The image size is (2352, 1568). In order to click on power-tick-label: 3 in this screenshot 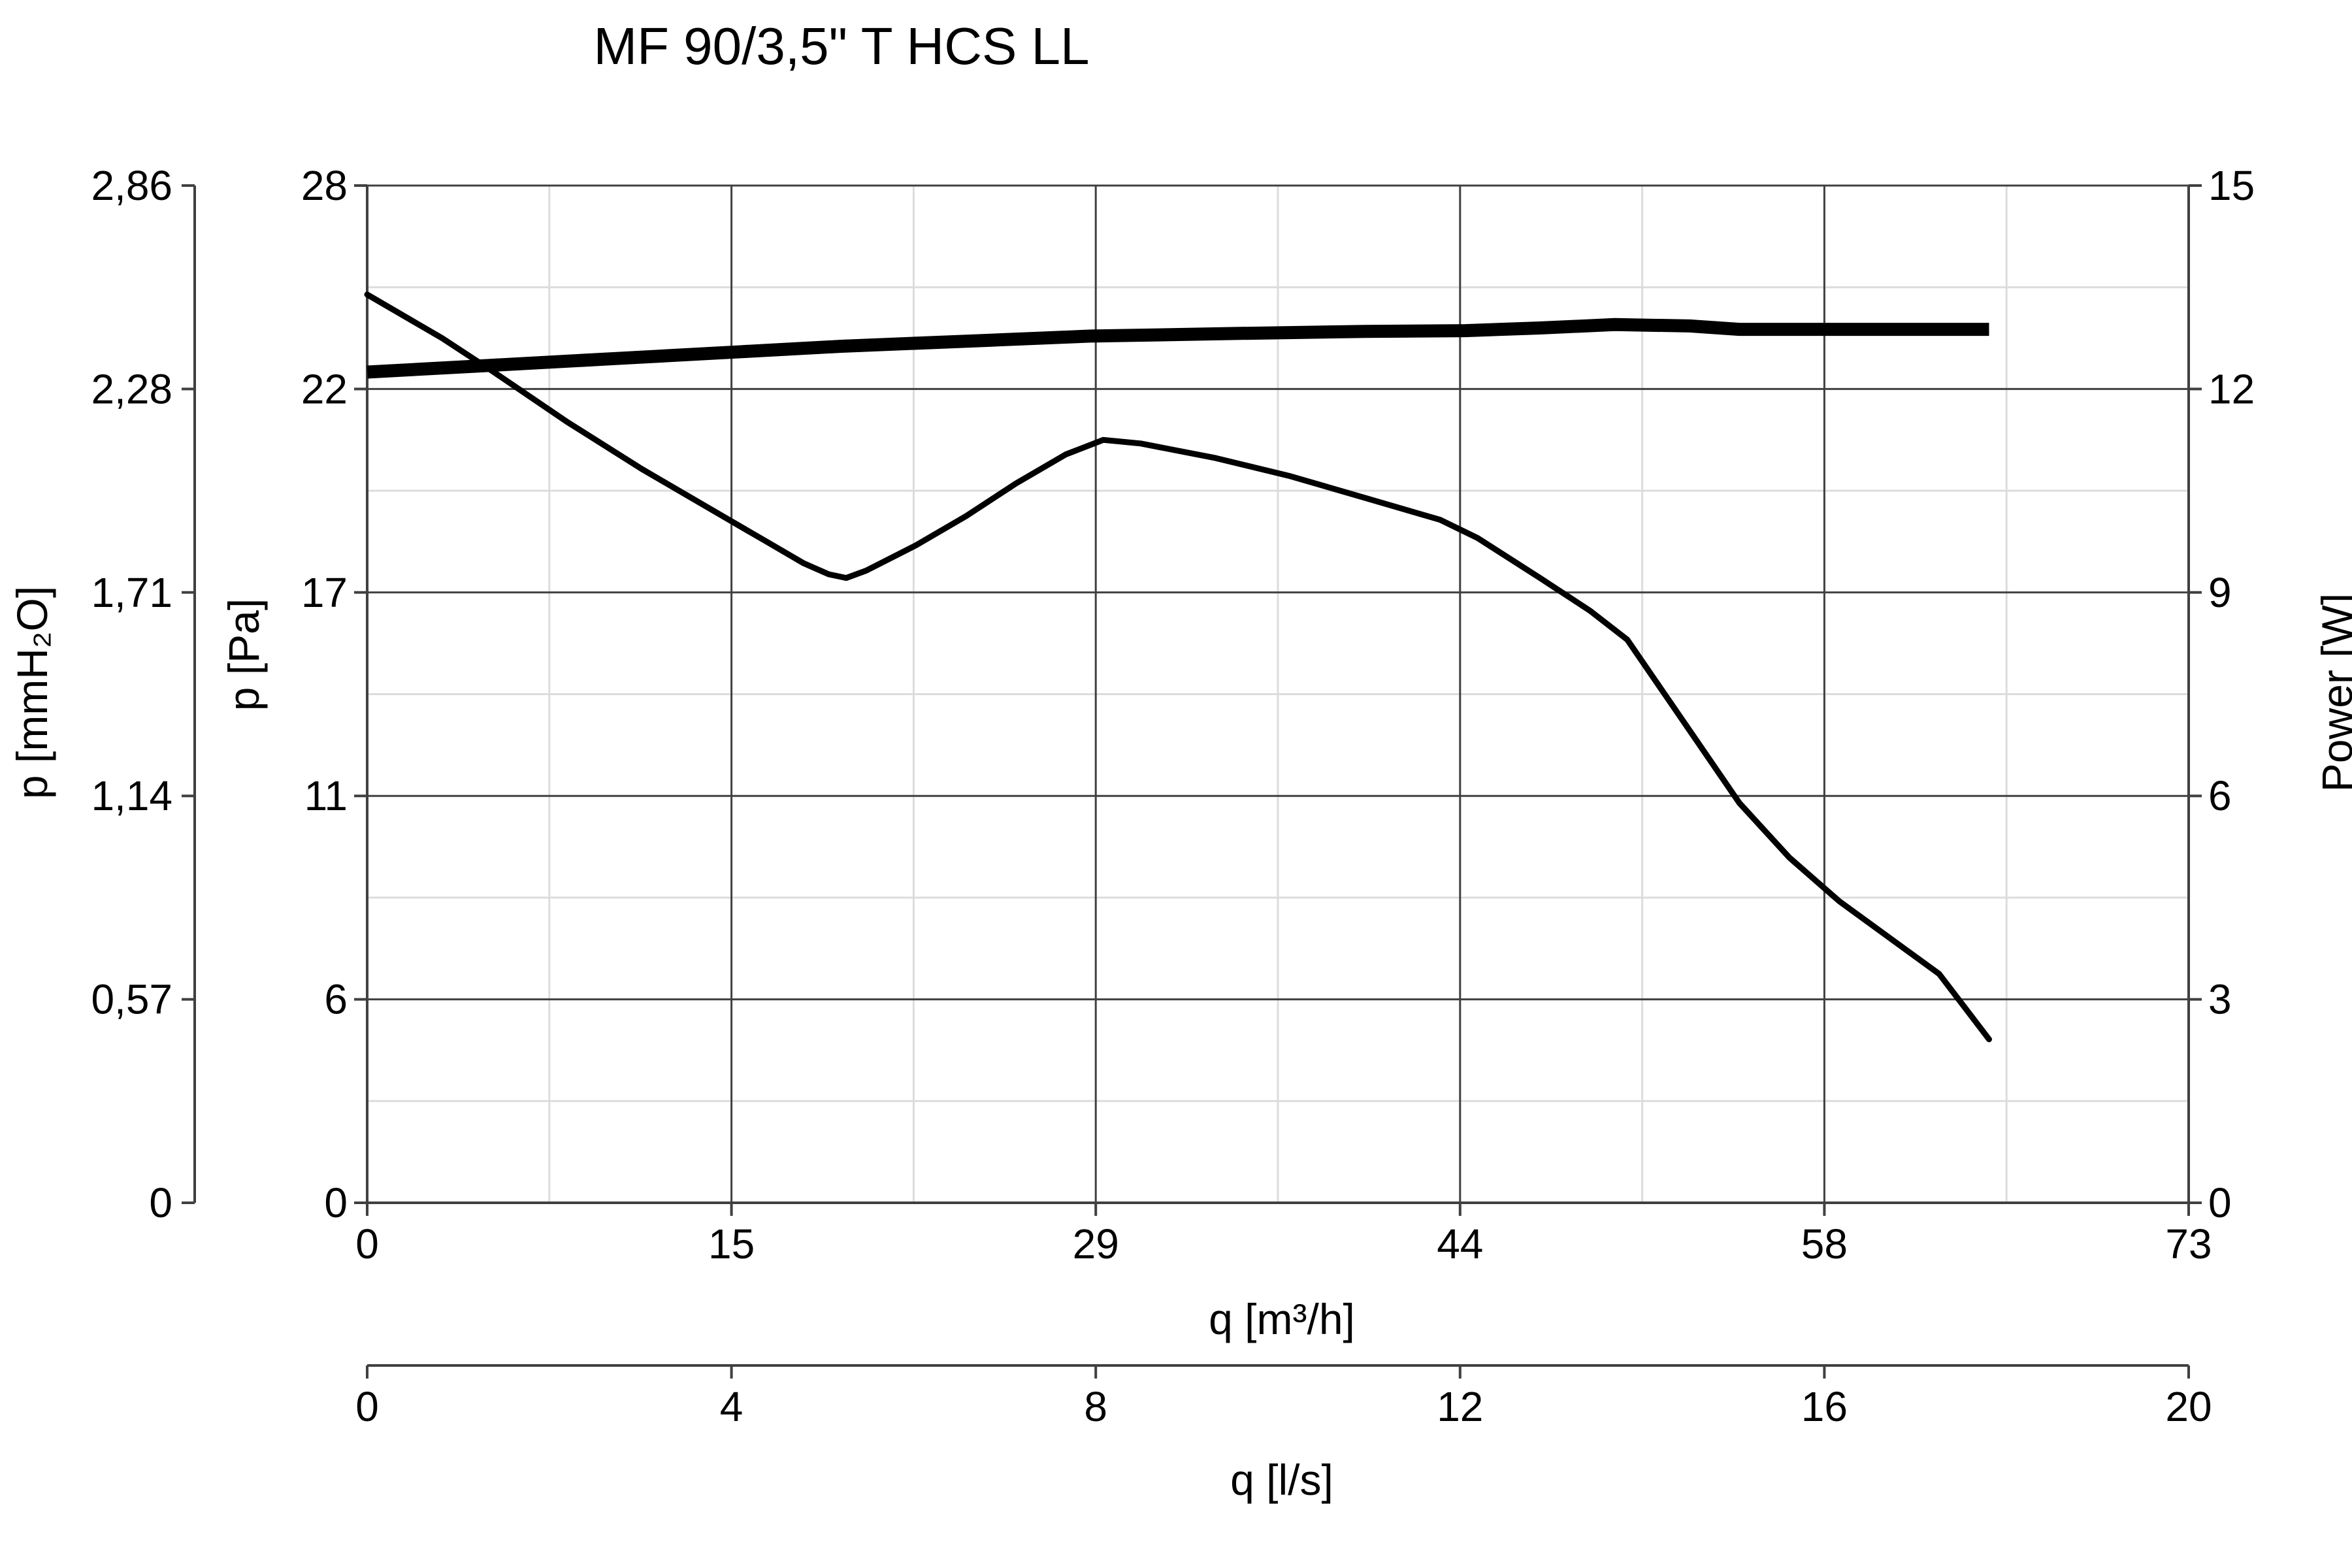, I will do `click(2220, 999)`.